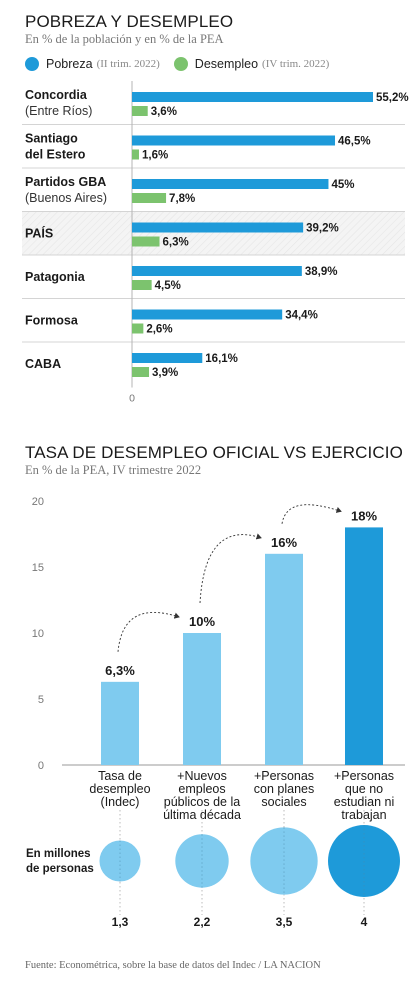  I want to click on bar-value-label: 16%, so click(284, 542).